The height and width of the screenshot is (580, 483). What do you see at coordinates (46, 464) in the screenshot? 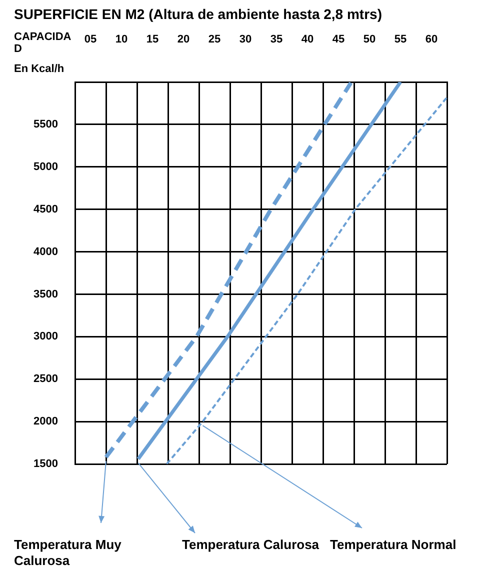
I see `y-tick-label: 1500` at bounding box center [46, 464].